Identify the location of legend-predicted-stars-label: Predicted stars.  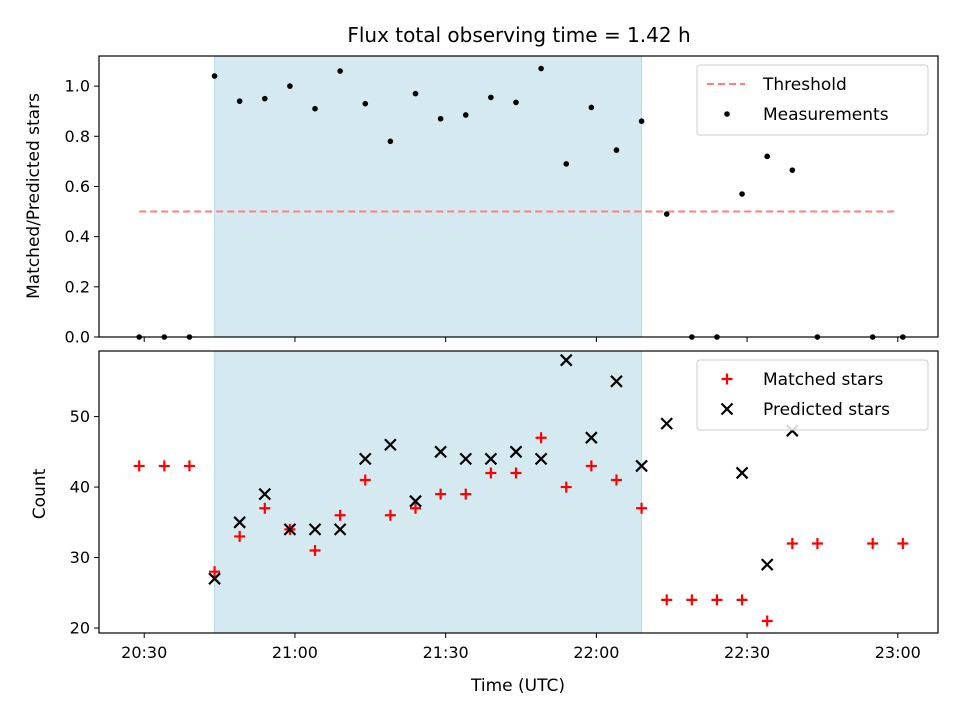
(826, 410).